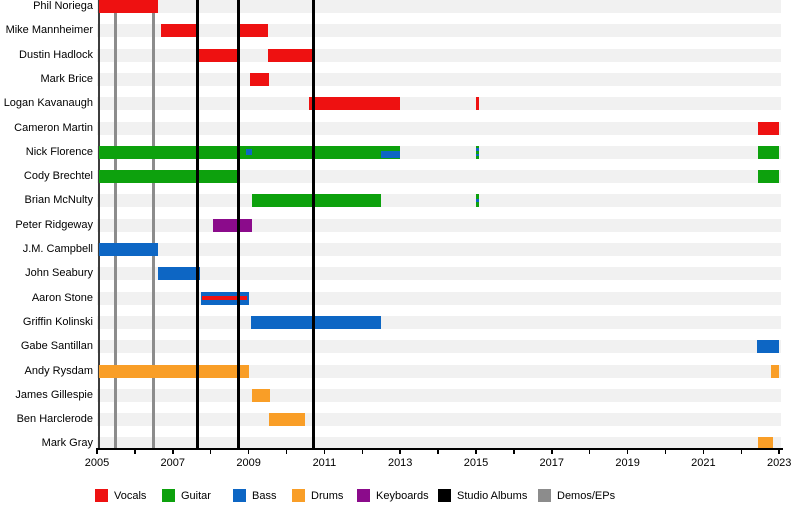  I want to click on legend-swatch-bass, so click(239, 495).